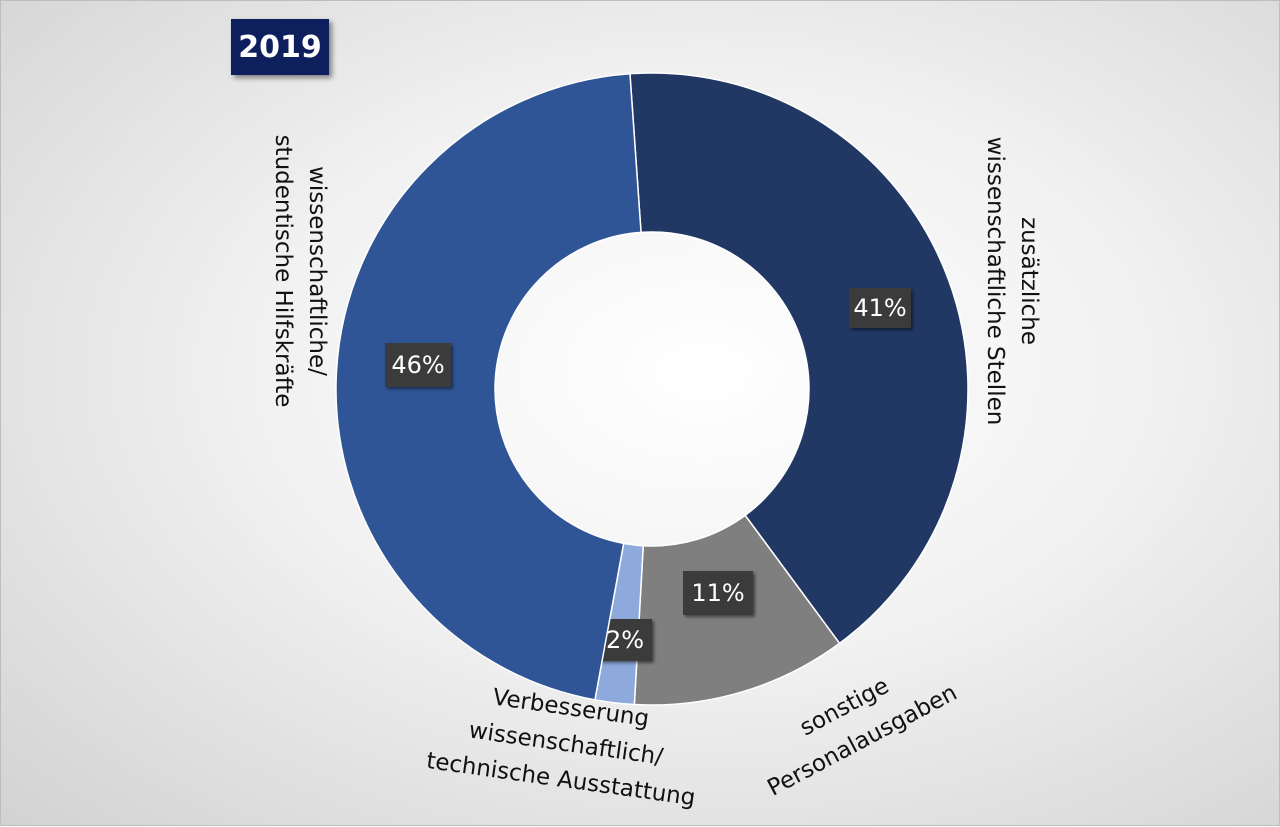 Image resolution: width=1280 pixels, height=827 pixels. What do you see at coordinates (995, 281) in the screenshot?
I see `category-label-line: wissenschaftliche Stellen` at bounding box center [995, 281].